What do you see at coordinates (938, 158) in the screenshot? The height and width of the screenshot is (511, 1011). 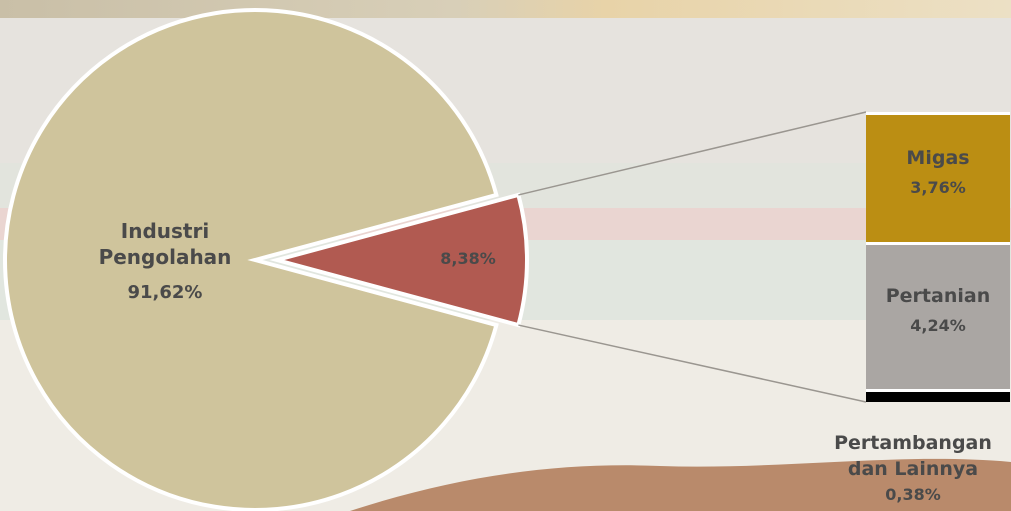 I see `segment-name: Migas` at bounding box center [938, 158].